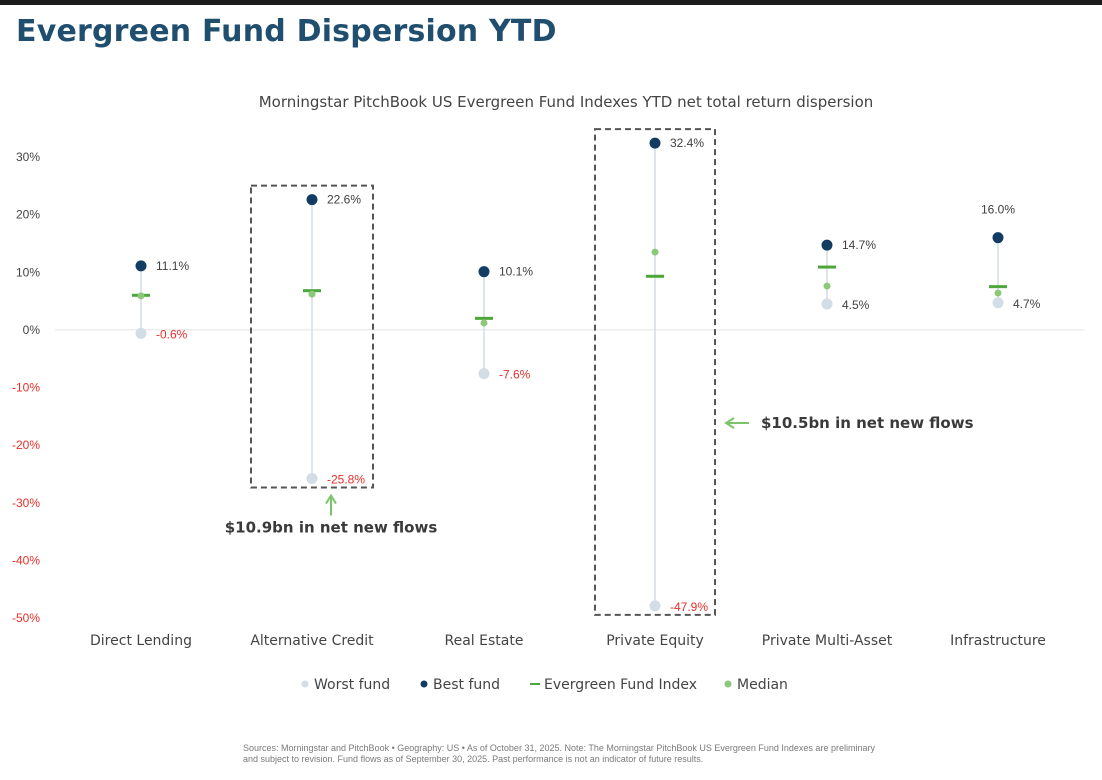 The width and height of the screenshot is (1102, 780). What do you see at coordinates (484, 272) in the screenshot?
I see `best-point-real-estate` at bounding box center [484, 272].